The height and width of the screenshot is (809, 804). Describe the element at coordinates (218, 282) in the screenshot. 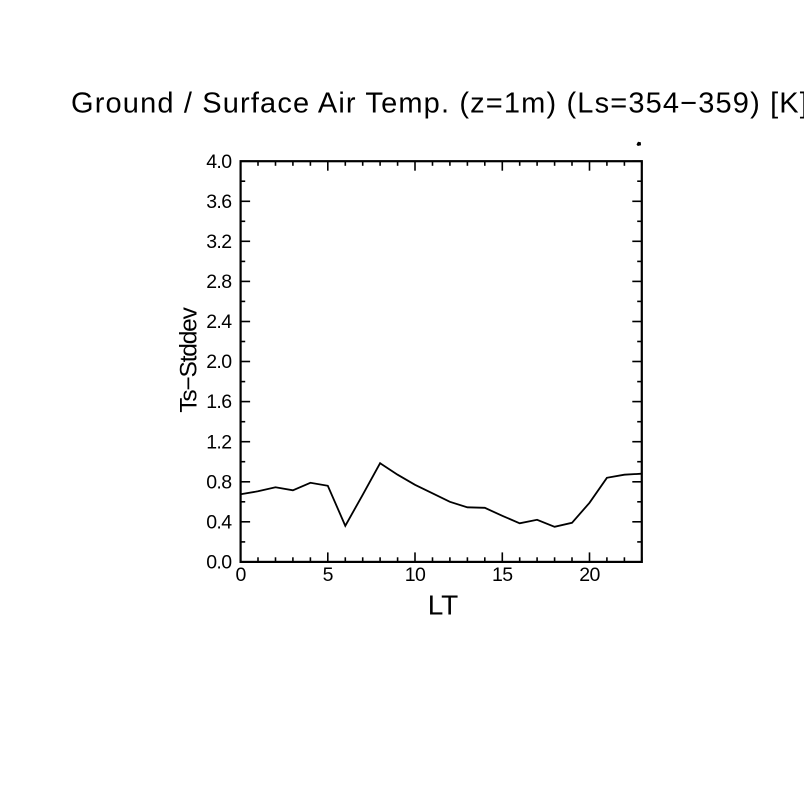

I see `svg-text: 2.8` at that location.